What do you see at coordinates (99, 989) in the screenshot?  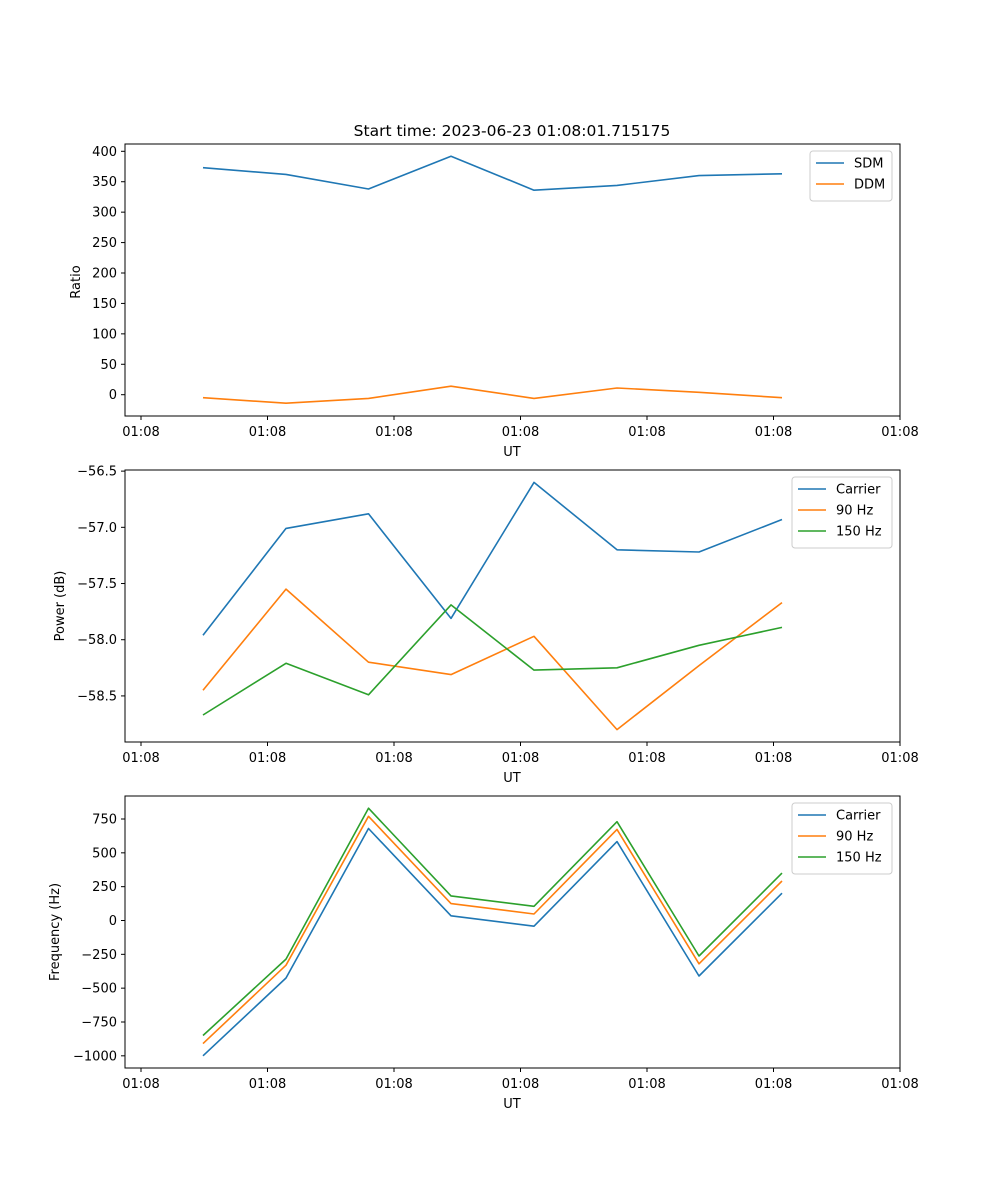 I see `frequency-y-tick-label: −500` at bounding box center [99, 989].